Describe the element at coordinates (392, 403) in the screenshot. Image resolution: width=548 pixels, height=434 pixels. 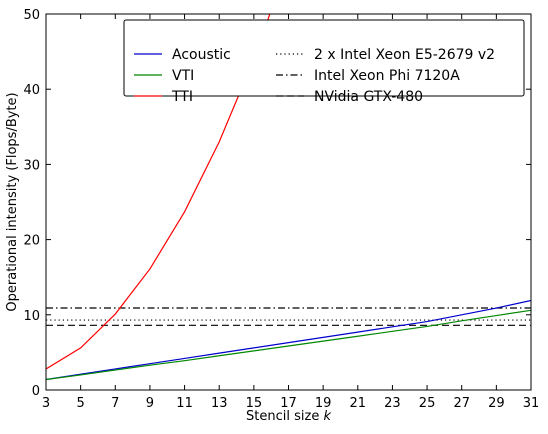
I see `x-tick-label: 23` at that location.